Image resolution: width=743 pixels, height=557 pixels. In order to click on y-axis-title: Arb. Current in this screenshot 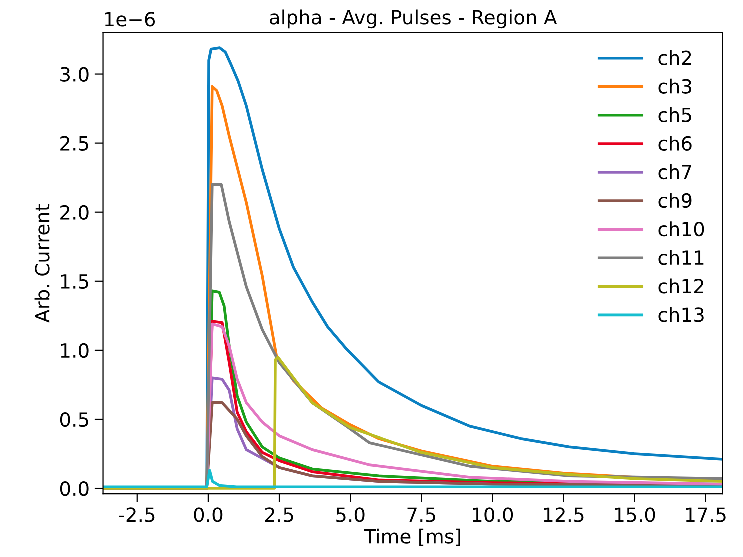, I will do `click(42, 263)`.